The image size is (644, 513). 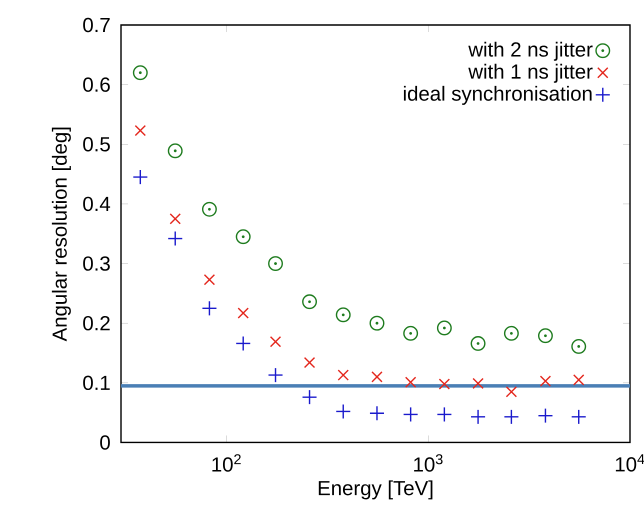 I want to click on legend-label: ideal synchronisation, so click(x=498, y=95).